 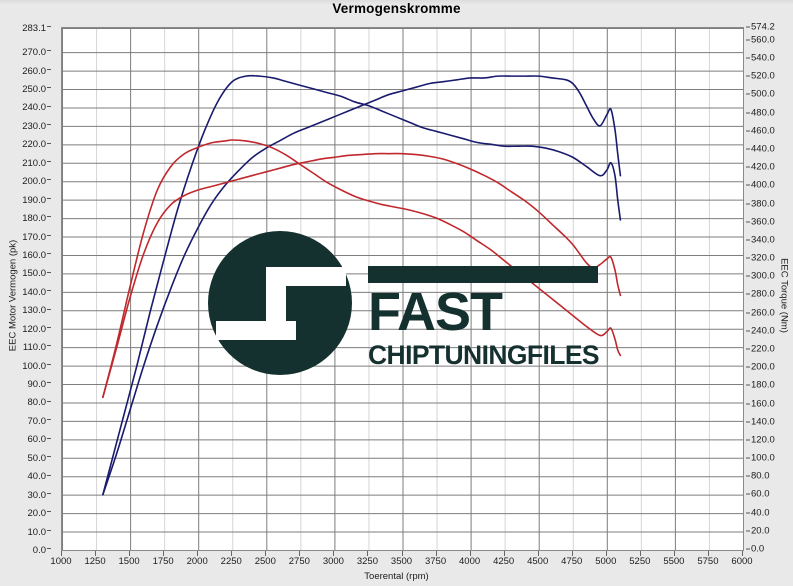 I want to click on y-tick-label-right: 0.0, so click(x=758, y=549).